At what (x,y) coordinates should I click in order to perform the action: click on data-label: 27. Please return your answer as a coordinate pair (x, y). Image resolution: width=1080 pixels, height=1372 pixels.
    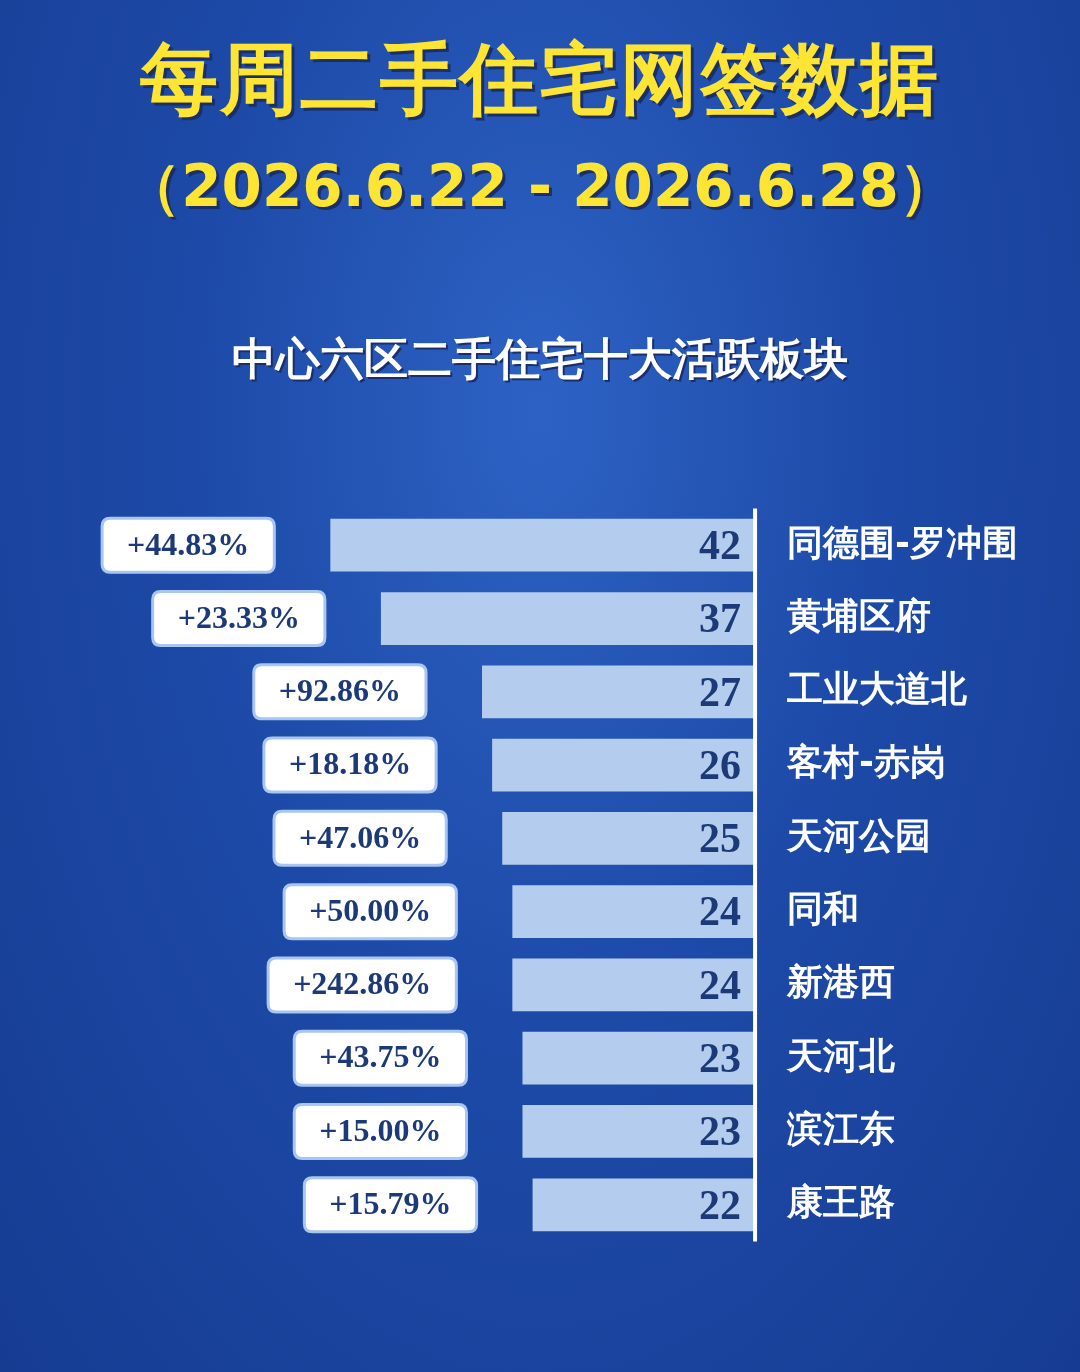
    Looking at the image, I should click on (720, 691).